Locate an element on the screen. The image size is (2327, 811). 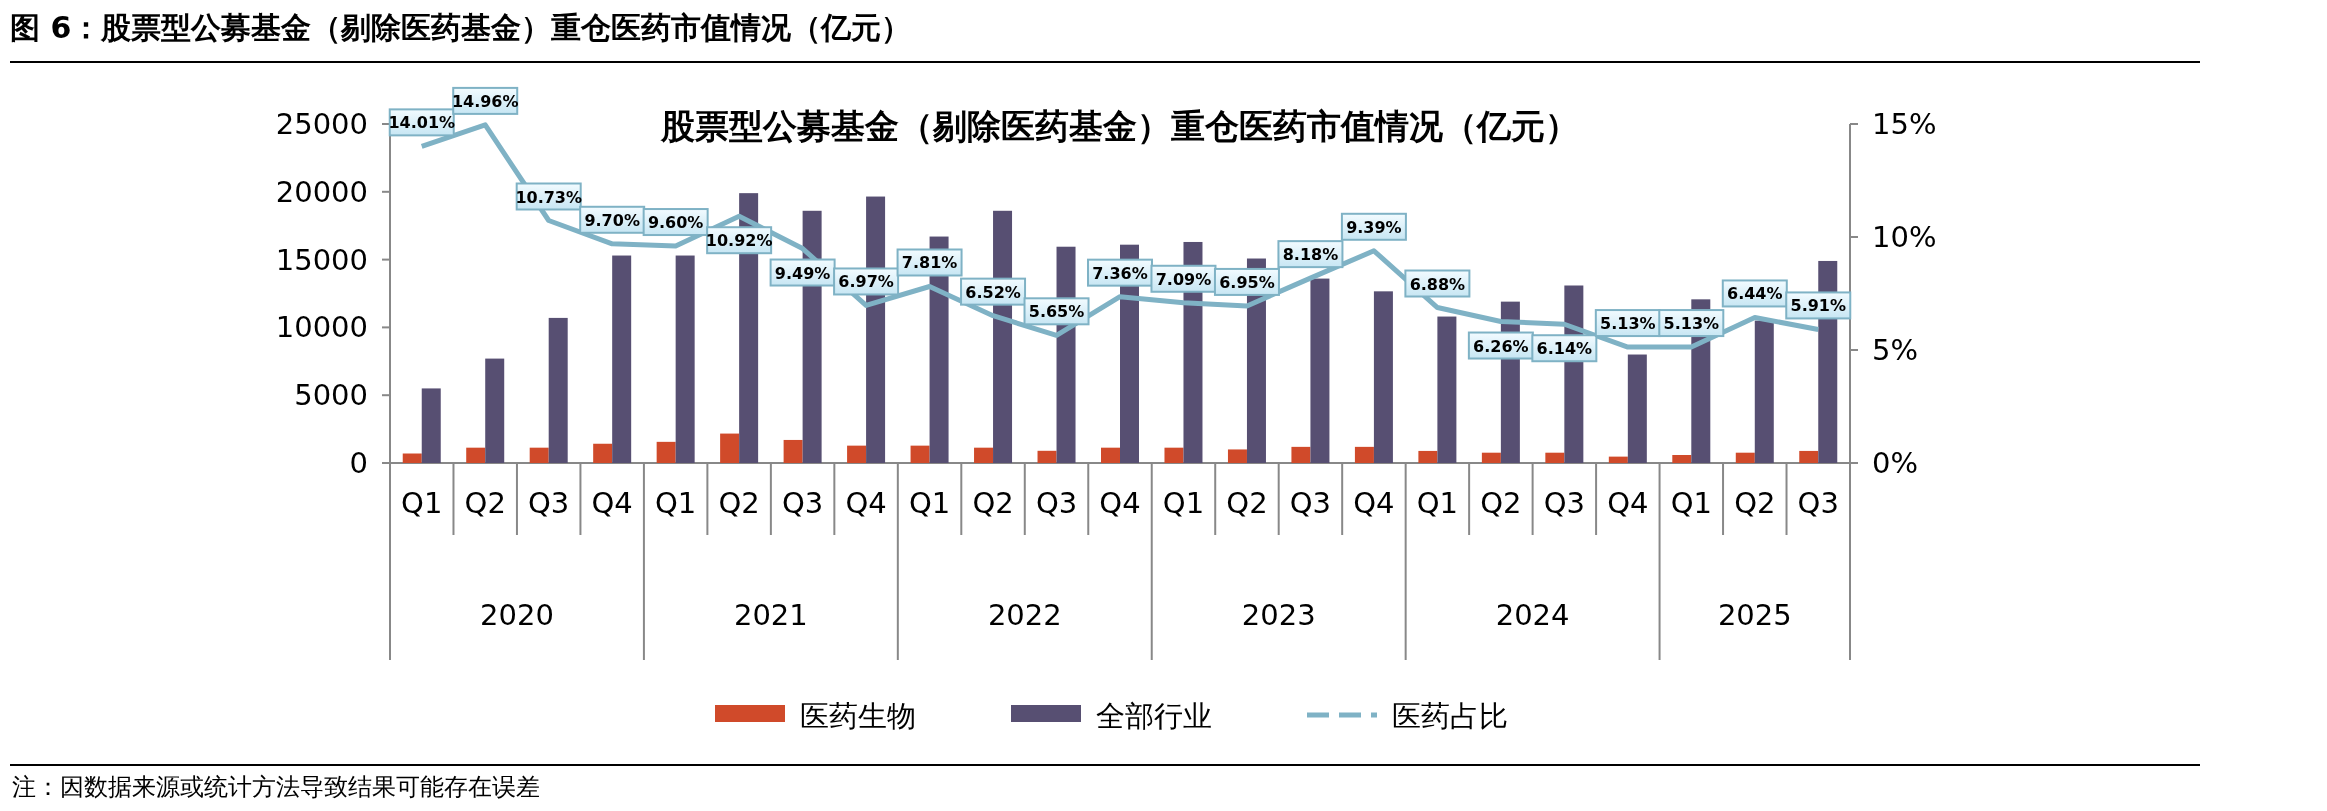
data-label: 9.70% is located at coordinates (612, 220).